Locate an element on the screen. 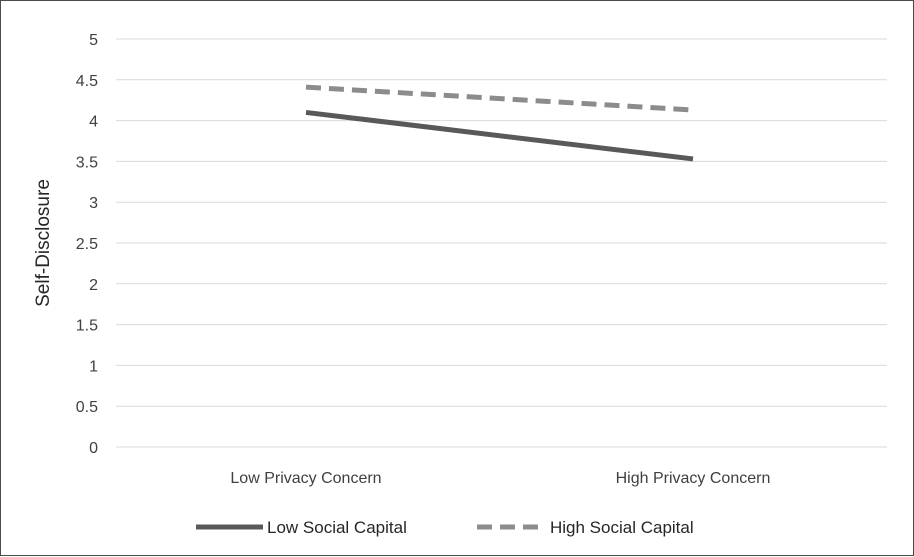 The width and height of the screenshot is (914, 557). legend: Low Social Capital High Social Capital is located at coordinates (445, 527).